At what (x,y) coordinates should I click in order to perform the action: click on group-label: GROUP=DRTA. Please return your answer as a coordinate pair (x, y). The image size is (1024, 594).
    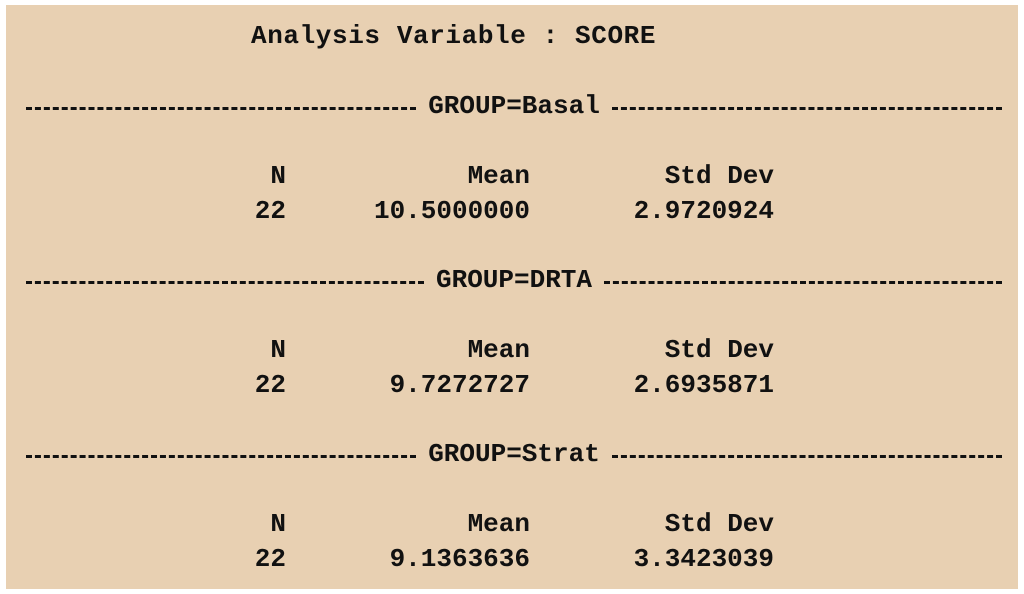
    Looking at the image, I should click on (514, 280).